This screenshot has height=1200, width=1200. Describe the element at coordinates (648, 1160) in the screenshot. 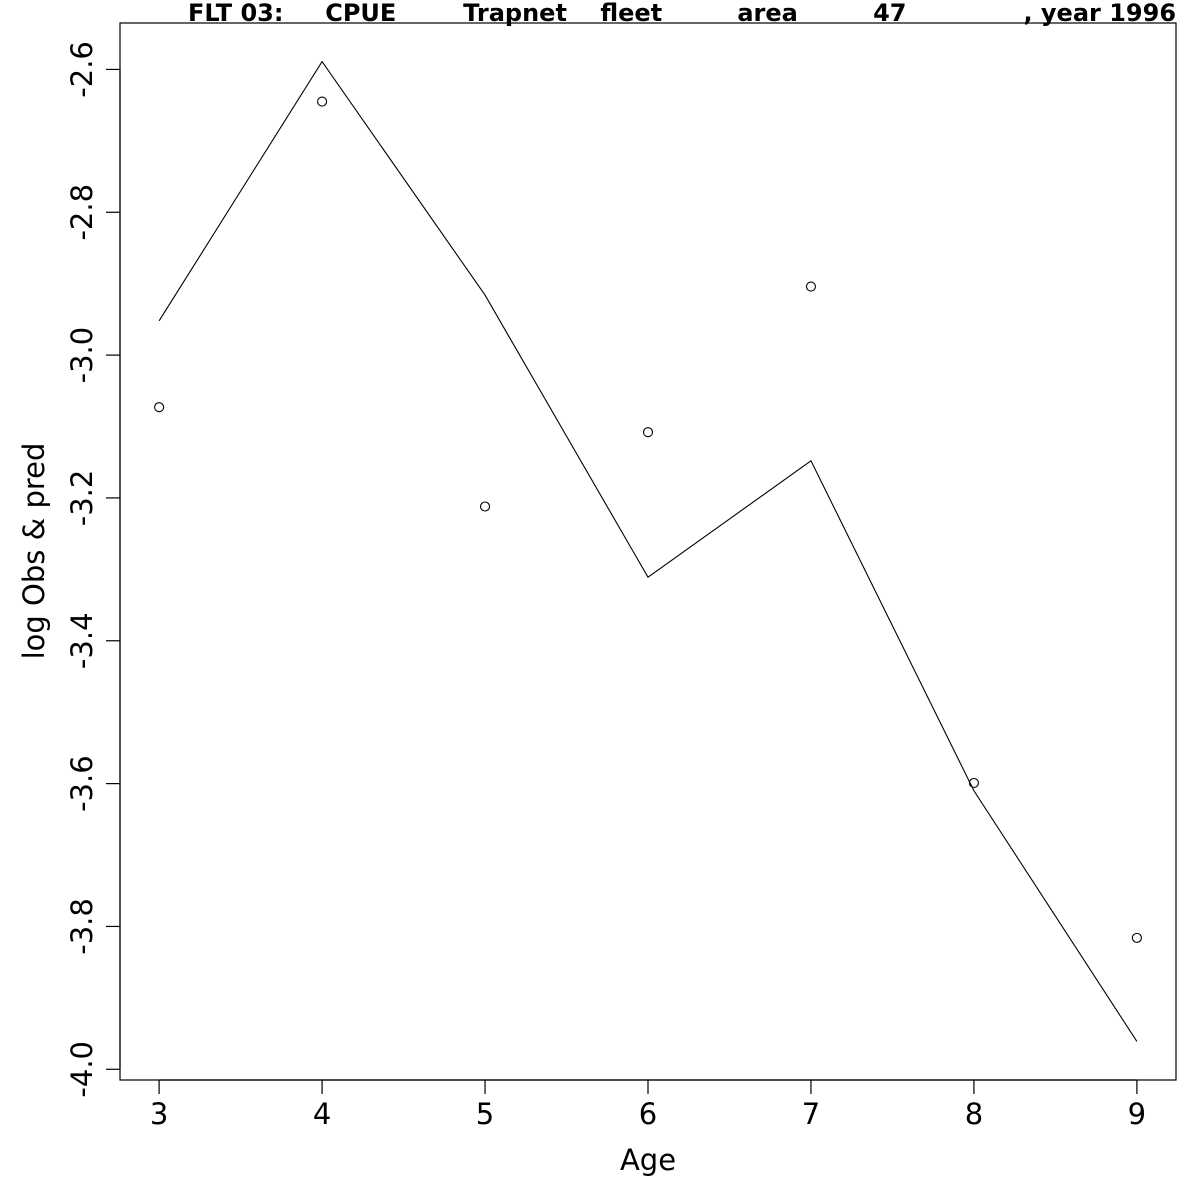

I see `x-axis-title: Age` at that location.